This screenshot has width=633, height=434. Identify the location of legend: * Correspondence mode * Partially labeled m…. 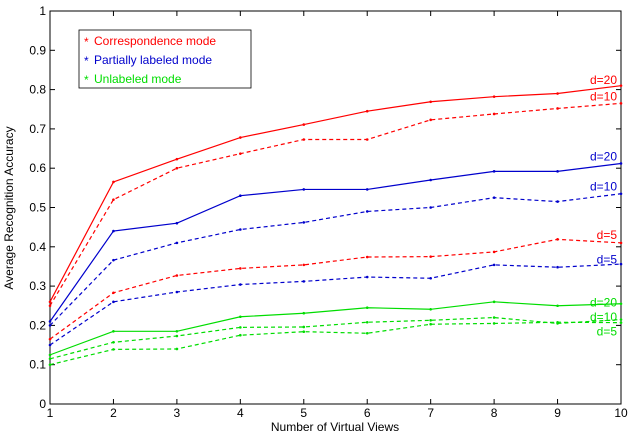
(165, 59).